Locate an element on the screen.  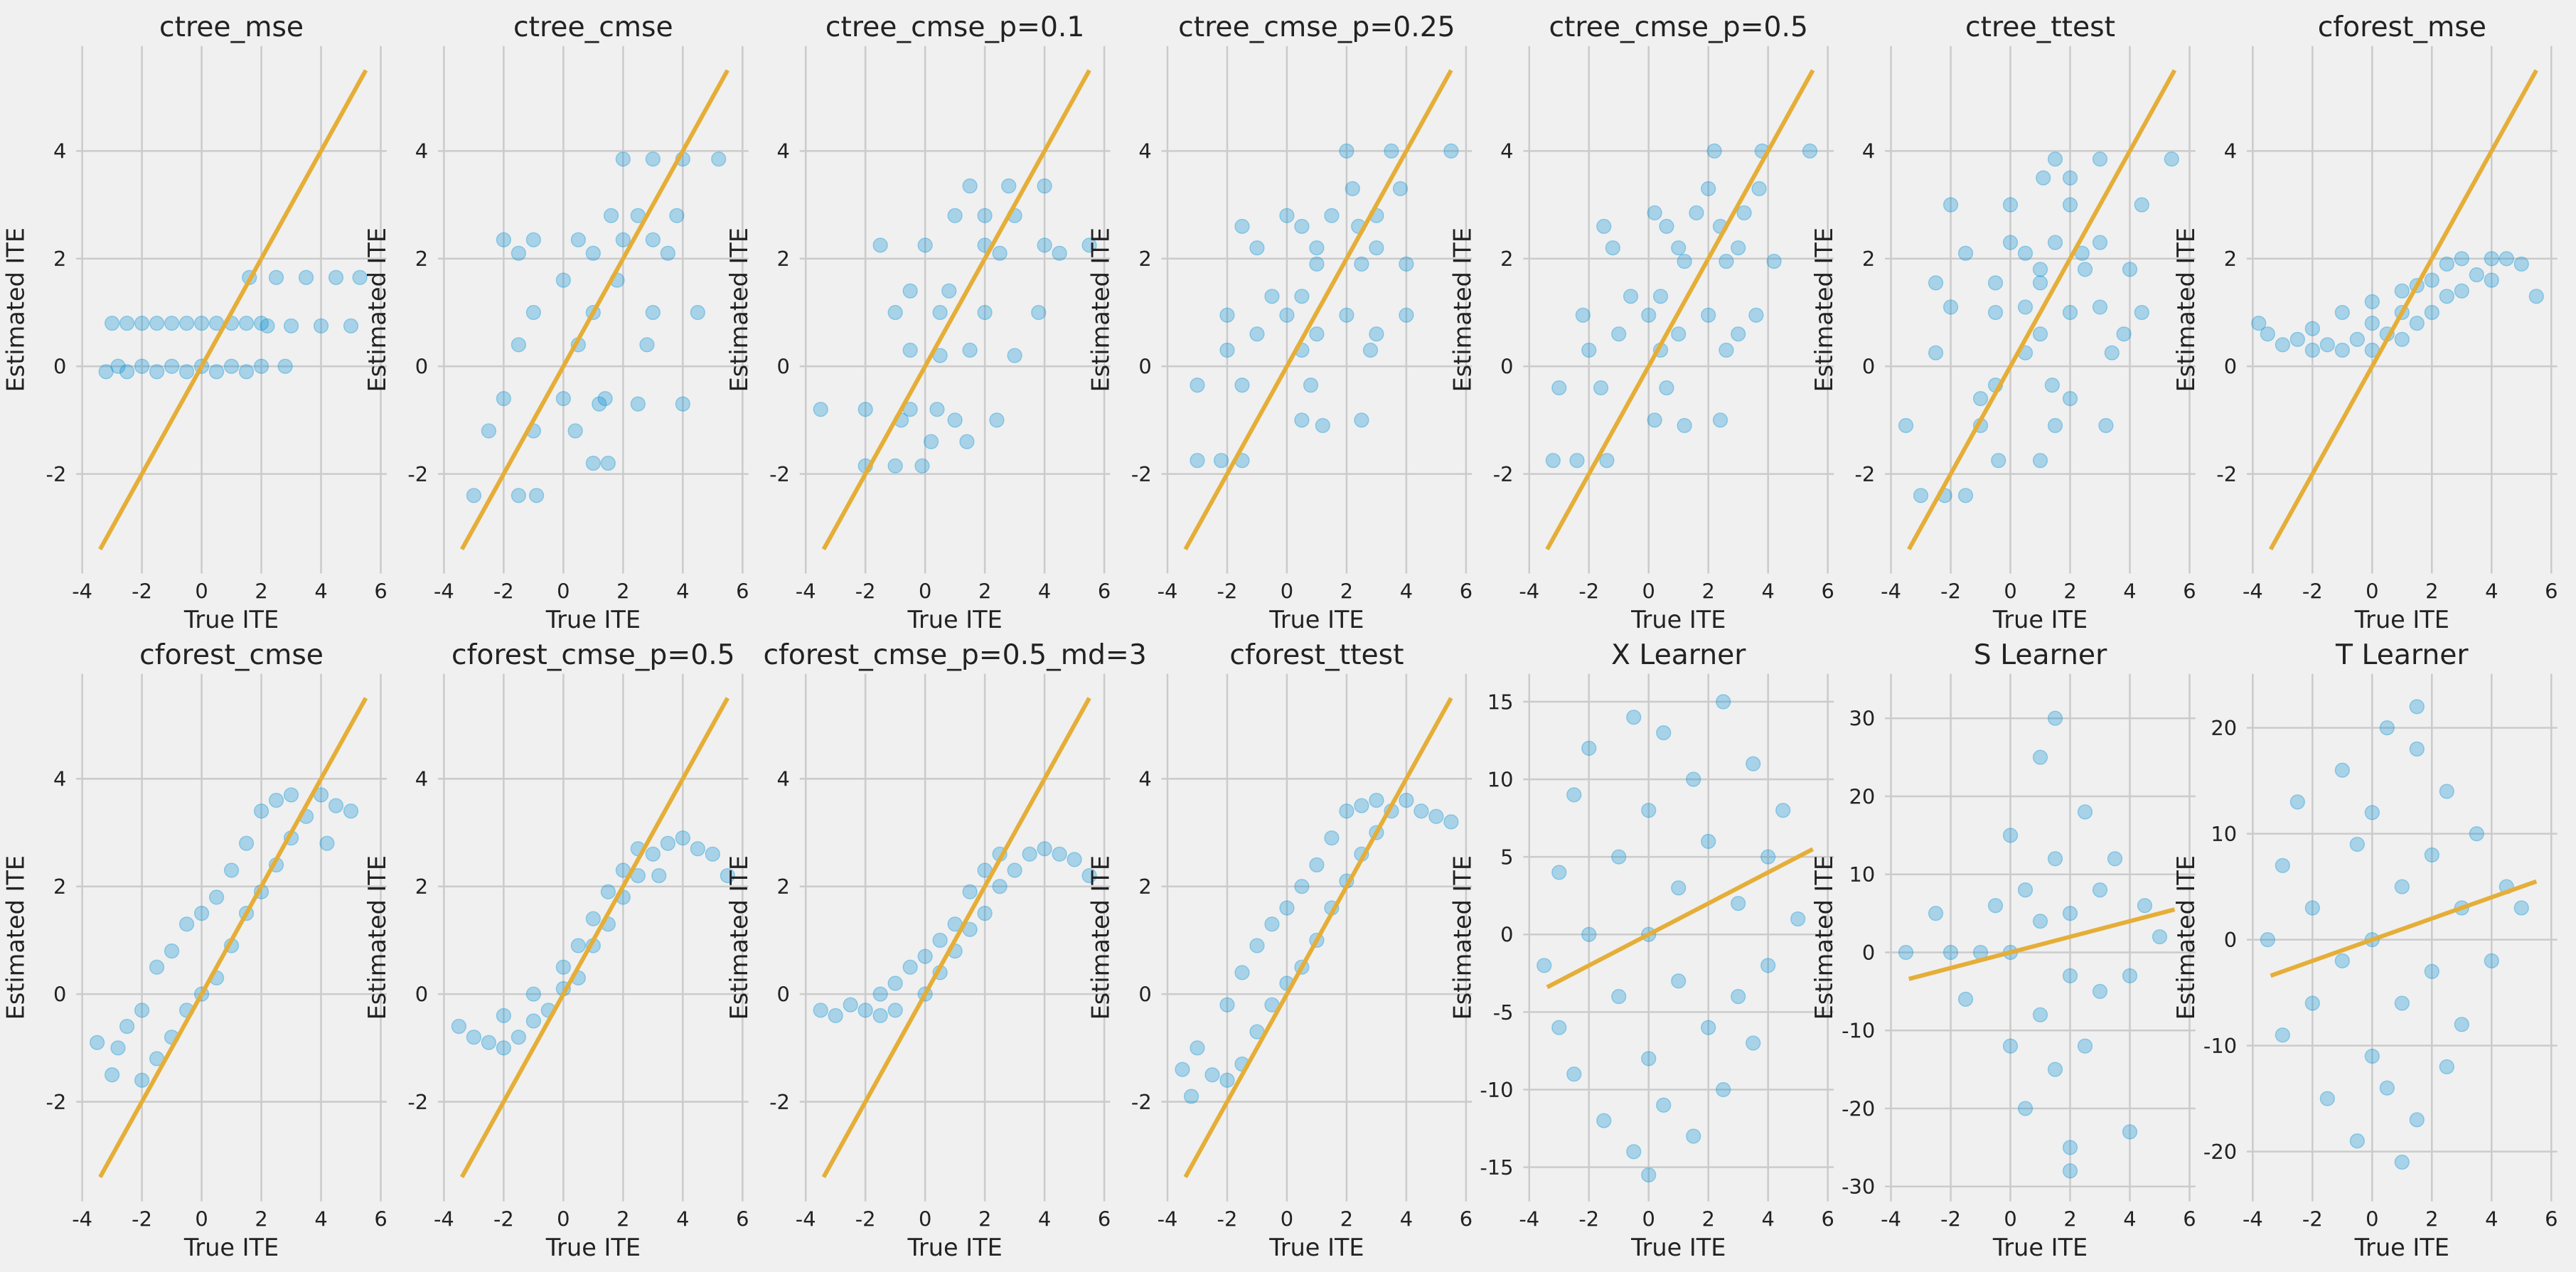
y-tick-label: -20 is located at coordinates (2220, 1152).